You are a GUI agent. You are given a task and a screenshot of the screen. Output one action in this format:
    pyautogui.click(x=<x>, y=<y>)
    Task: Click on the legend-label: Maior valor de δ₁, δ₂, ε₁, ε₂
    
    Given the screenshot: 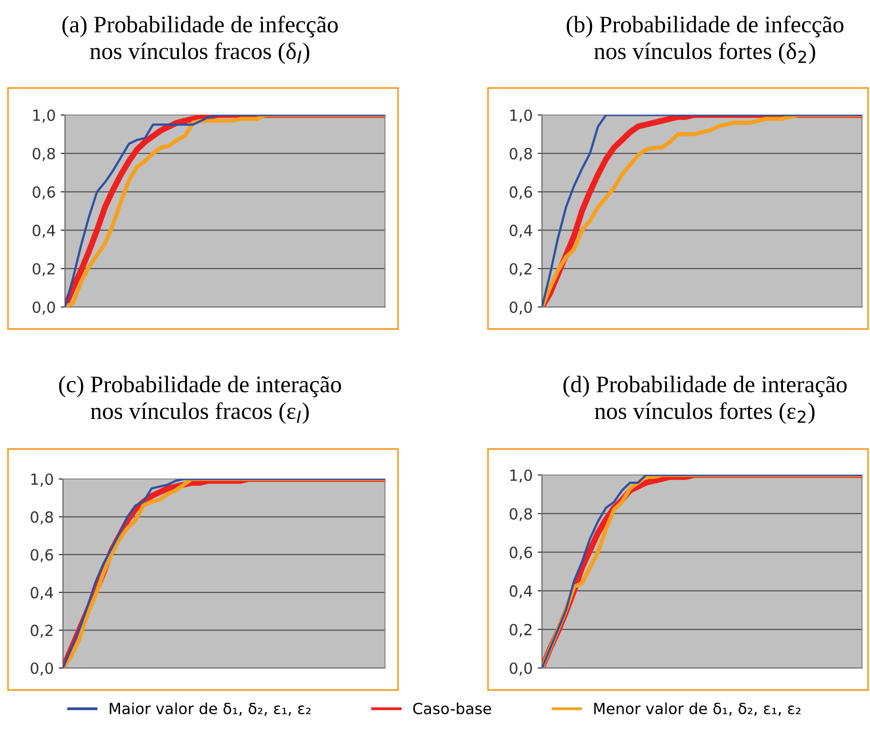 What is the action you would take?
    pyautogui.click(x=210, y=709)
    